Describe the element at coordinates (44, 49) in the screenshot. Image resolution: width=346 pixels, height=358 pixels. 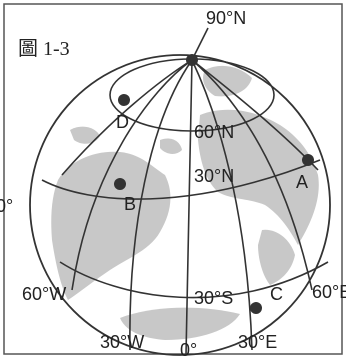
I see `figure-title: 圖 1-3` at that location.